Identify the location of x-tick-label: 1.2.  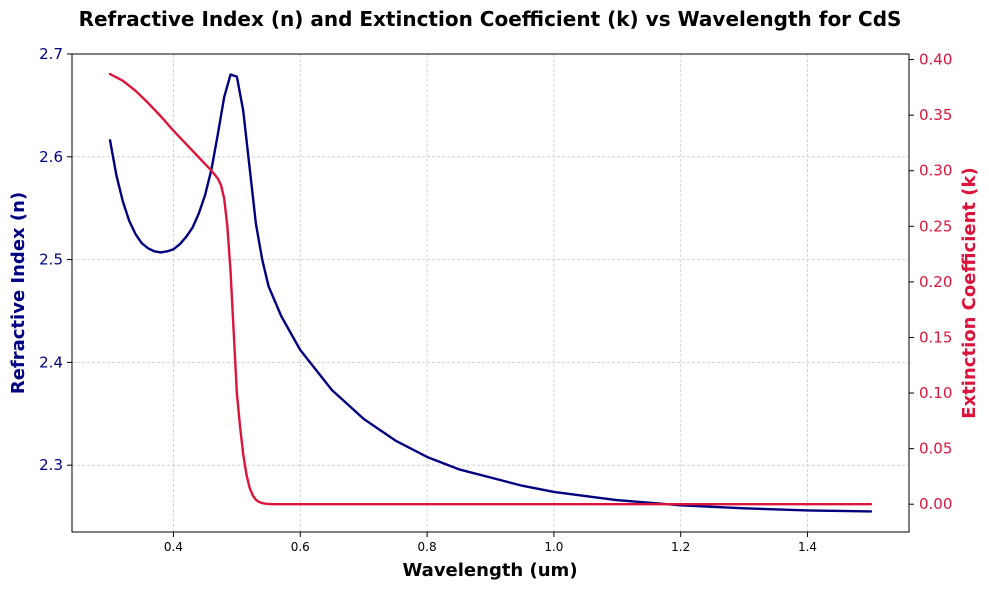
(680, 547).